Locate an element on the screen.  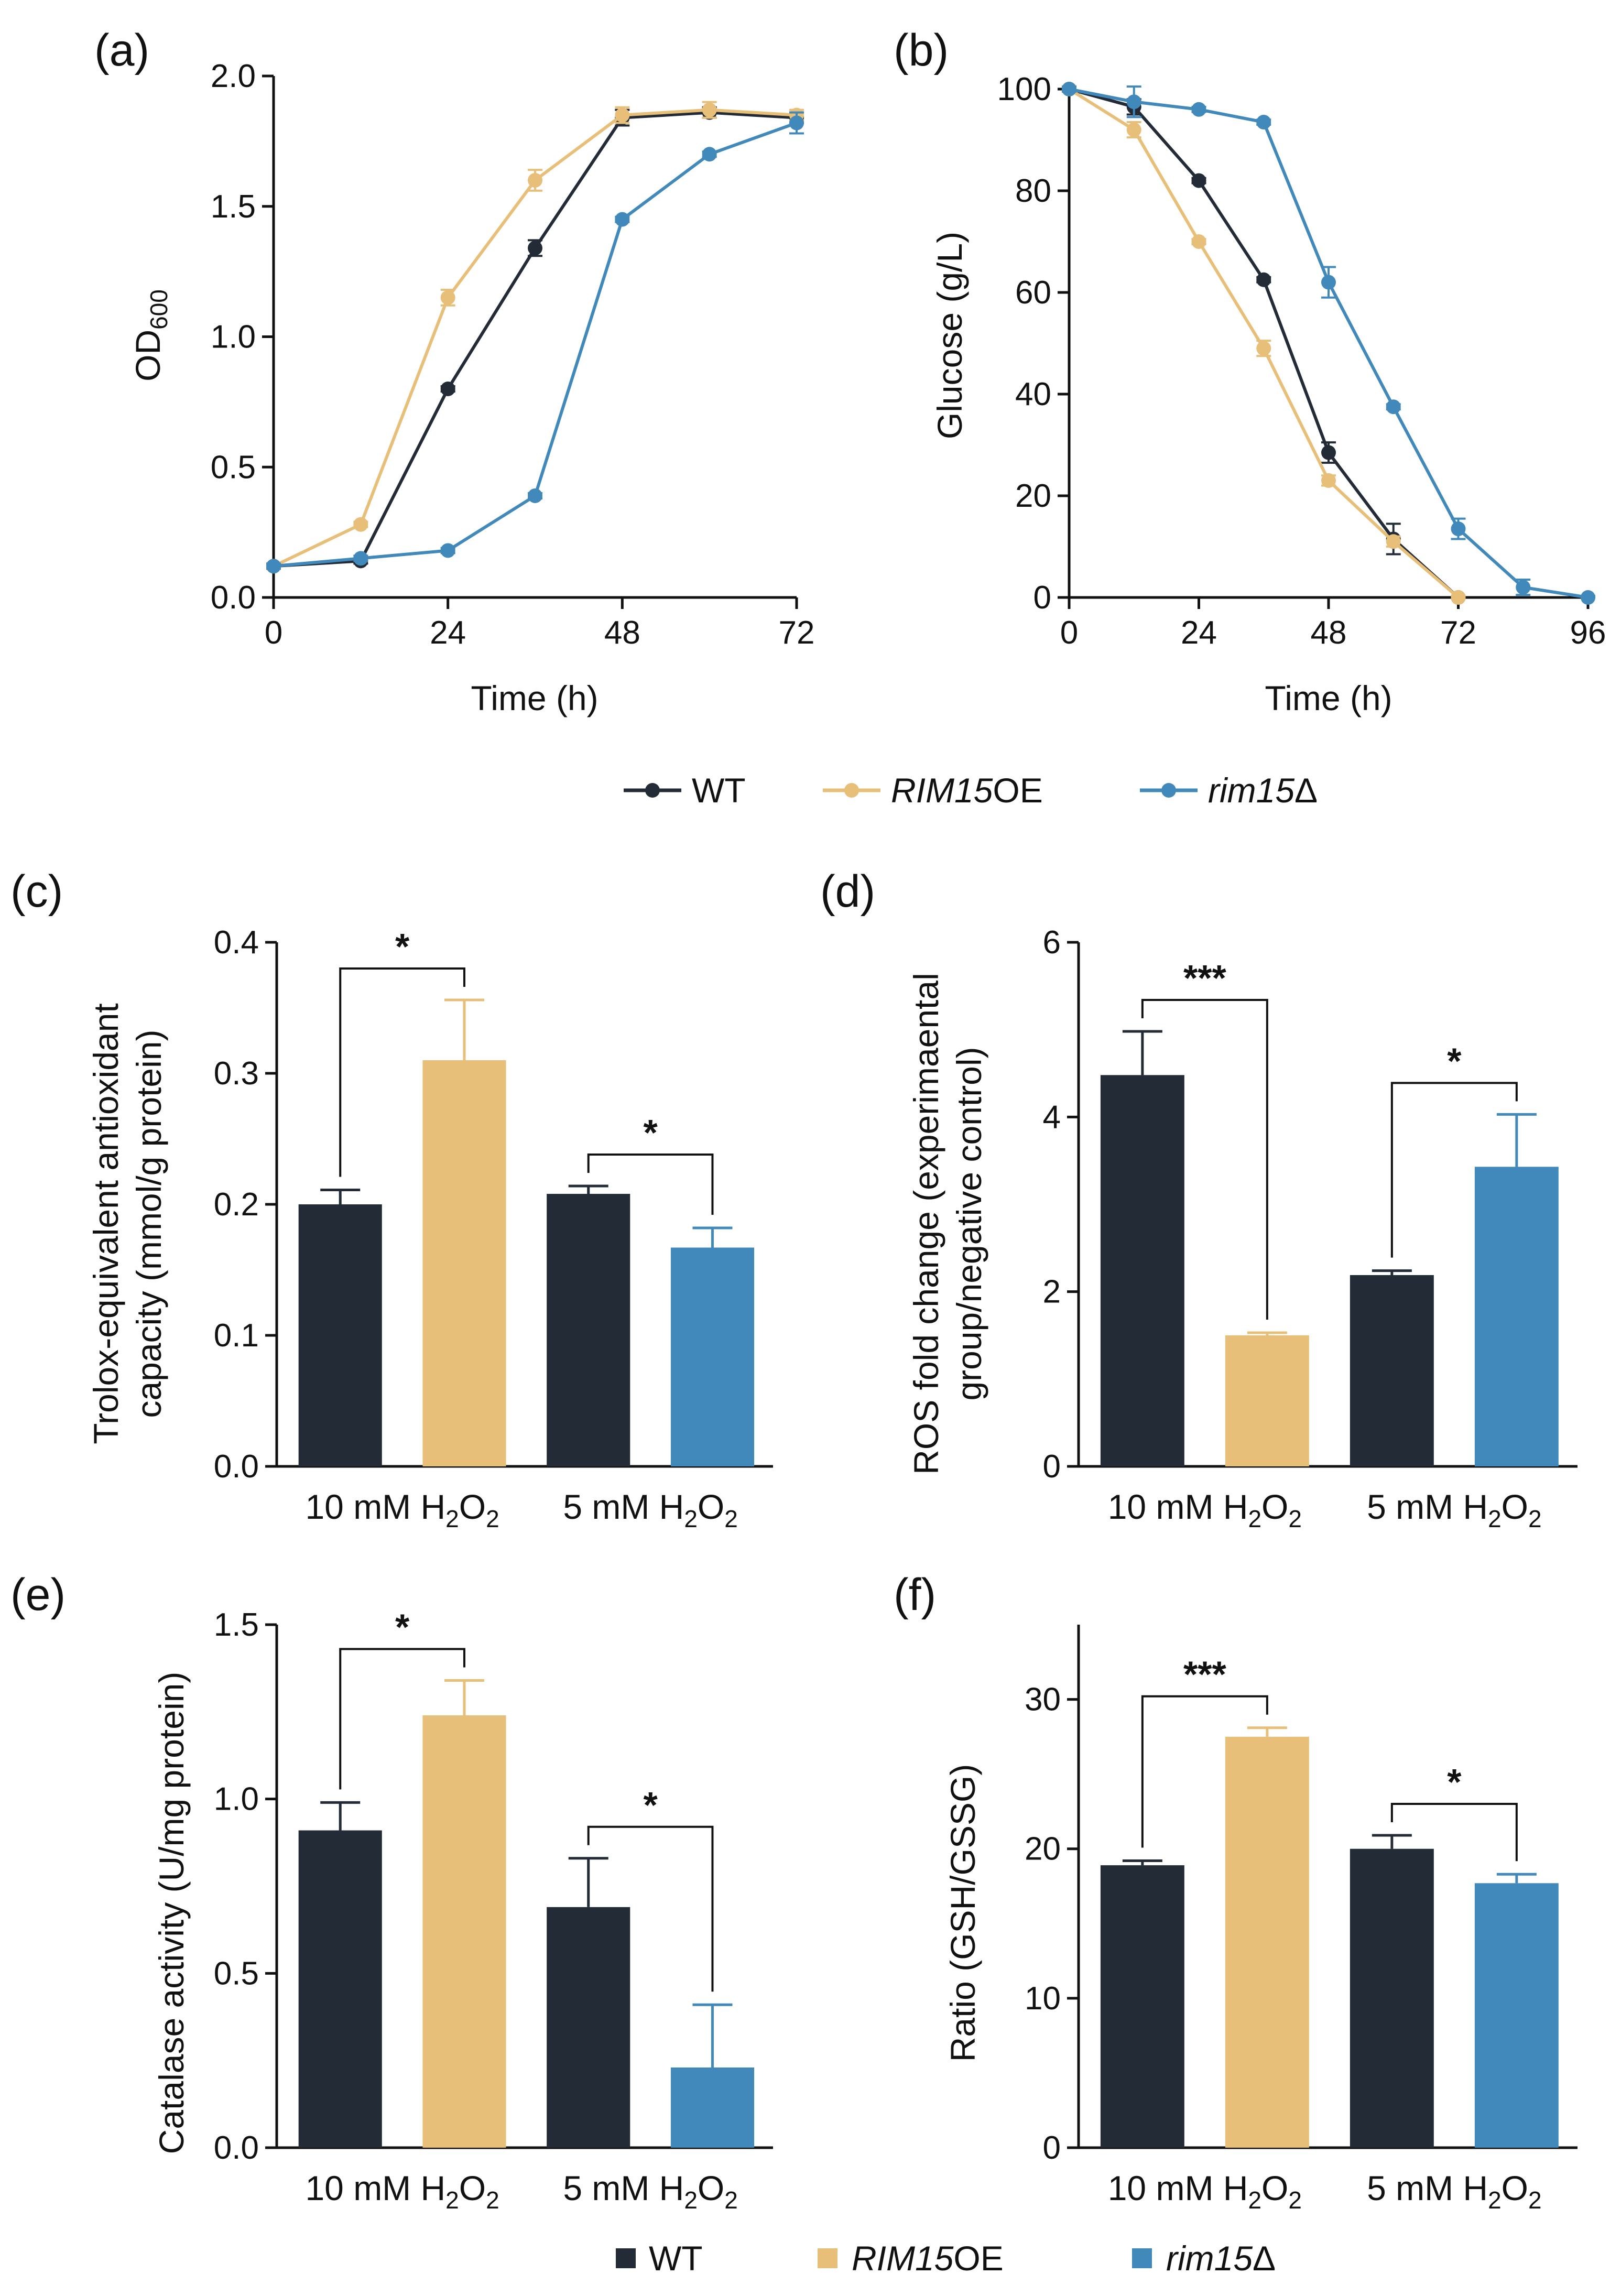
y-axis-title-e: Catalase activity (U/mg protein) is located at coordinates (171, 1913).